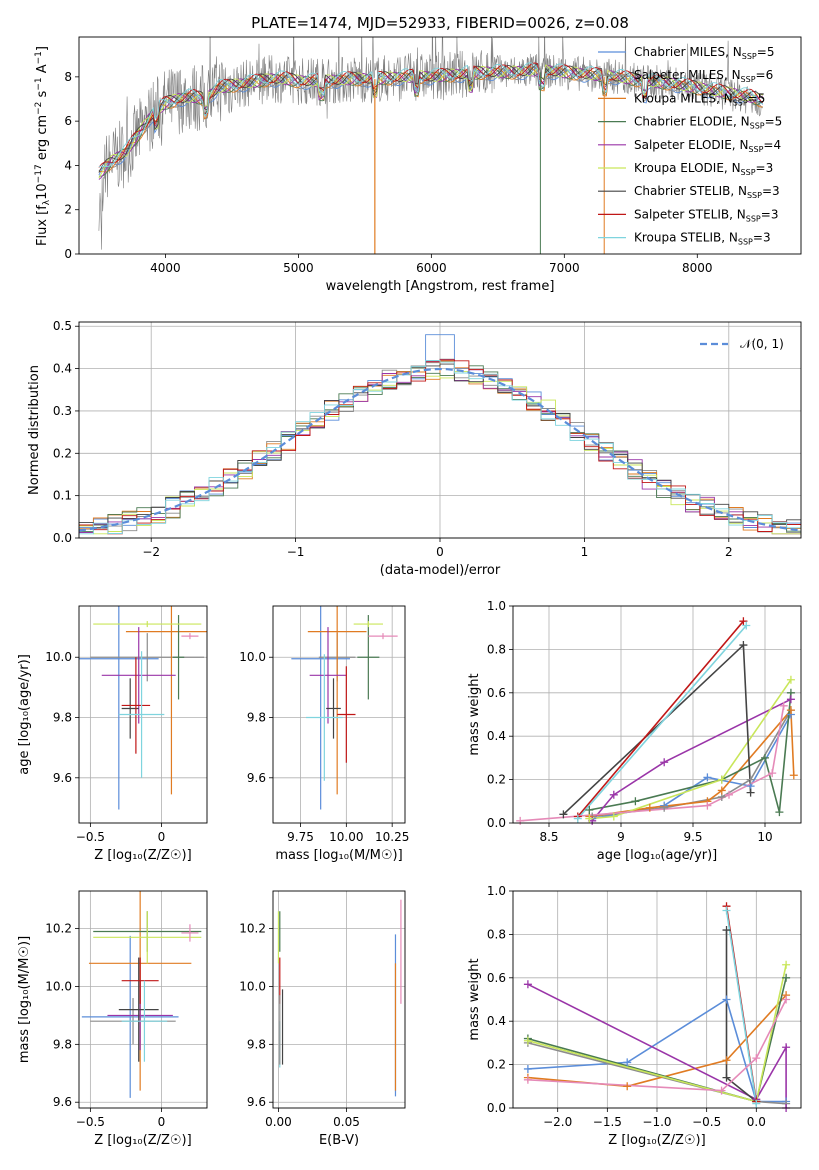  What do you see at coordinates (62, 326) in the screenshot?
I see `y-tick-label: 0.5` at bounding box center [62, 326].